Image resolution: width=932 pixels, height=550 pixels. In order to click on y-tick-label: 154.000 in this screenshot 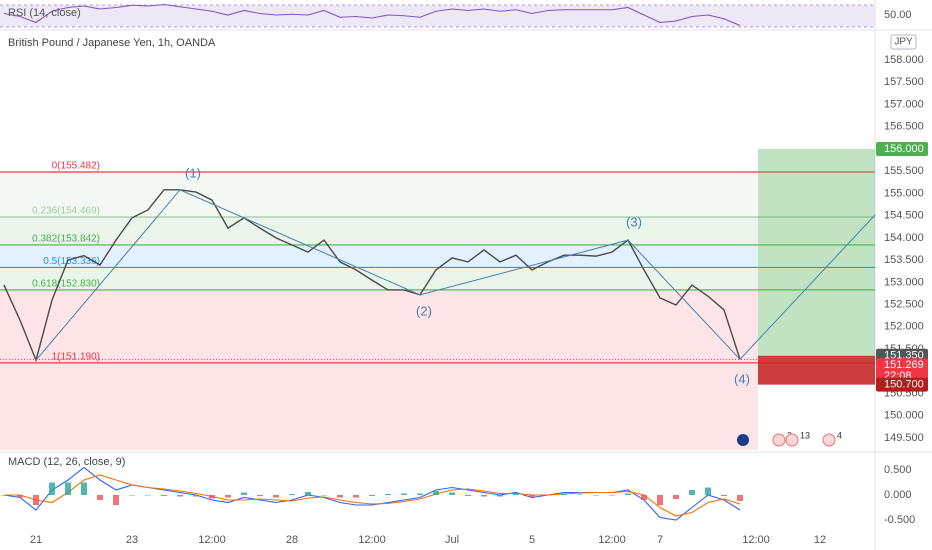, I will do `click(904, 238)`.